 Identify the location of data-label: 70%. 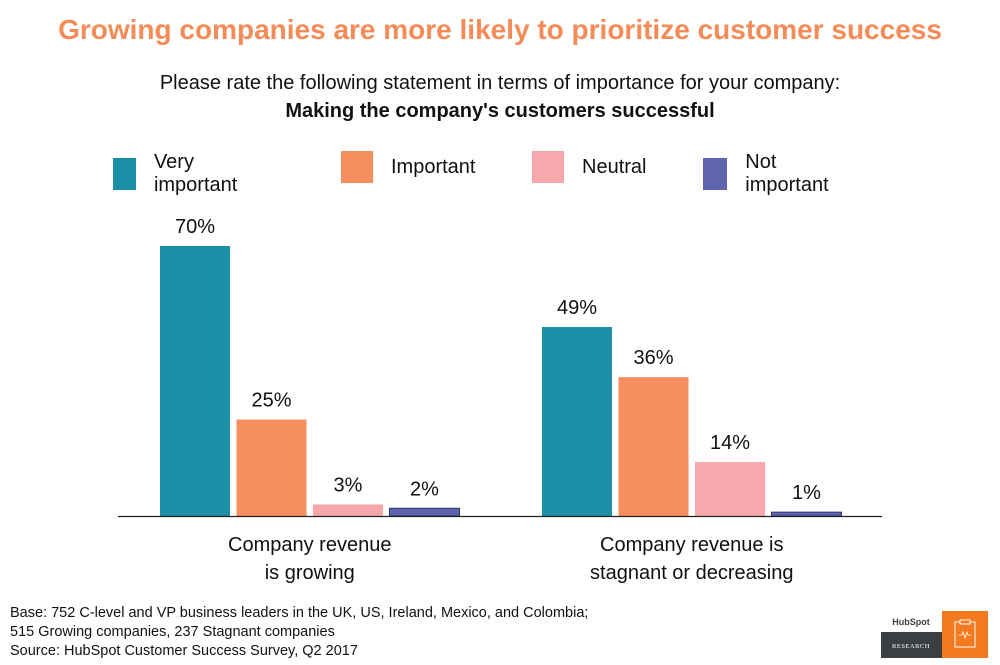
(195, 227).